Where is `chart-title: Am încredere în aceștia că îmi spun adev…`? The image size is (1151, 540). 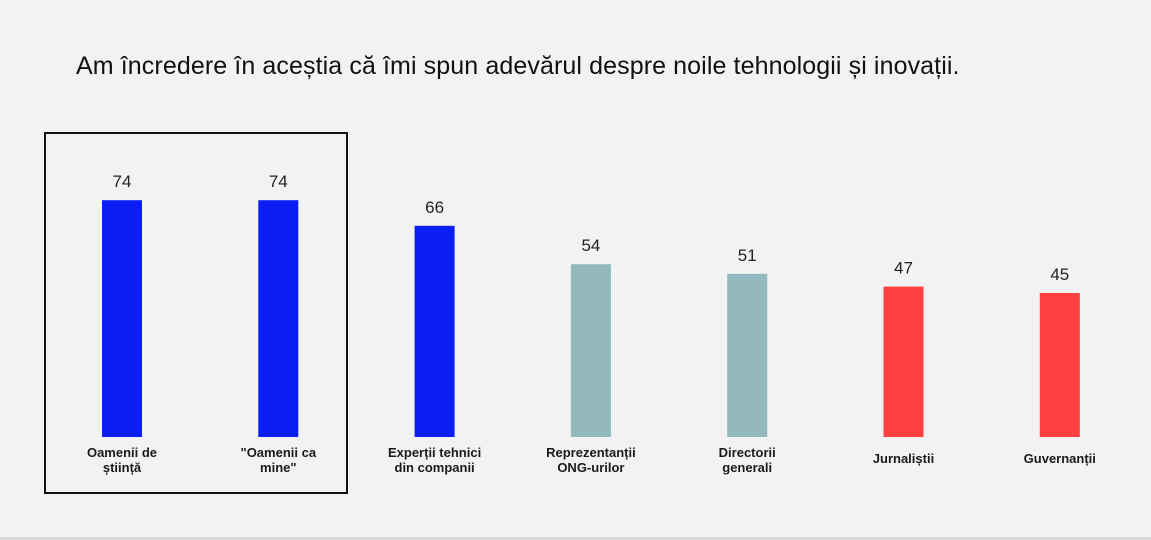 chart-title: Am încredere în aceștia că îmi spun adev… is located at coordinates (518, 66).